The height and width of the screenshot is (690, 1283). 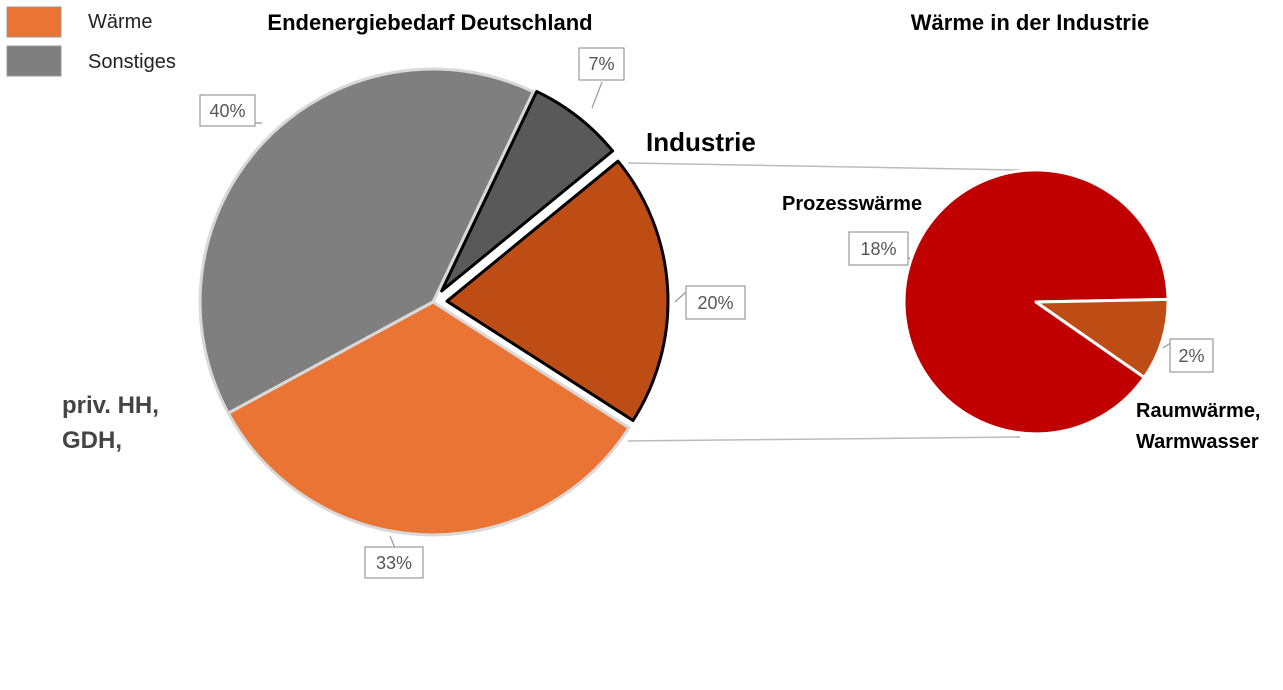 I want to click on connector-line-bottom, so click(x=824, y=439).